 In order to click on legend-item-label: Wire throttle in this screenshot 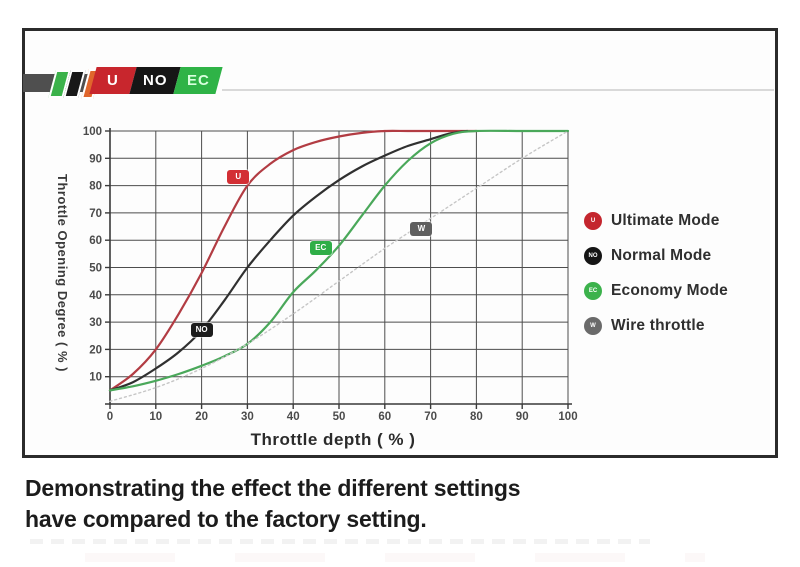, I will do `click(658, 325)`.